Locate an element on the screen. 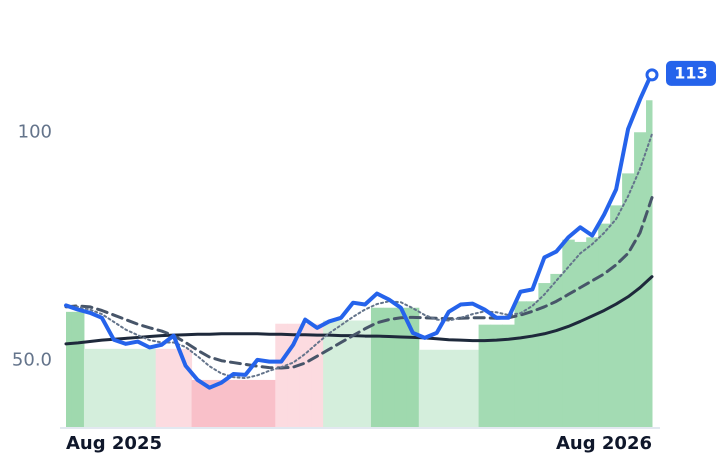 This screenshot has height=464, width=718. y-tick-label: 100 is located at coordinates (35, 131).